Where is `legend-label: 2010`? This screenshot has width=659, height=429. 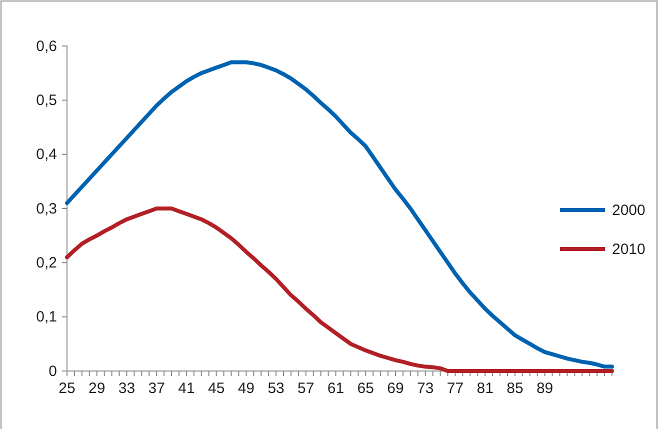
legend-label: 2010 is located at coordinates (629, 249).